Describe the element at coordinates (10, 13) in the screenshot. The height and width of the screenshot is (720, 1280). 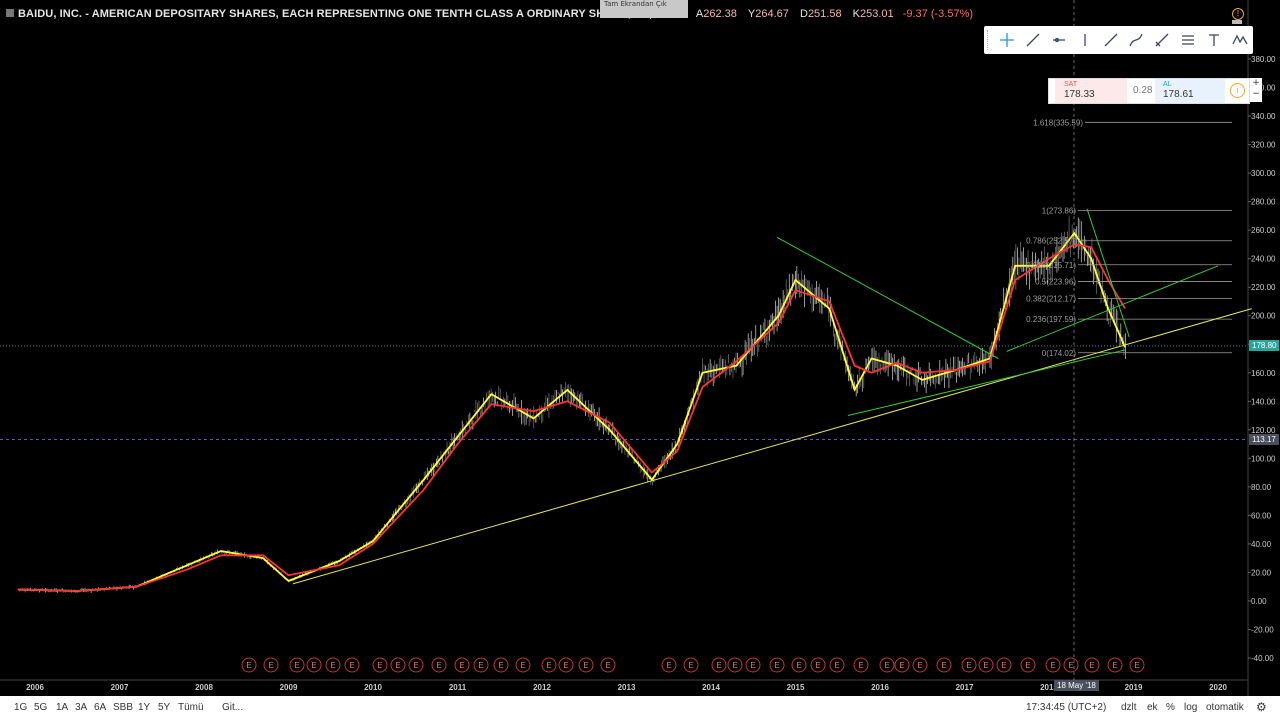
I see `collapse-icon` at that location.